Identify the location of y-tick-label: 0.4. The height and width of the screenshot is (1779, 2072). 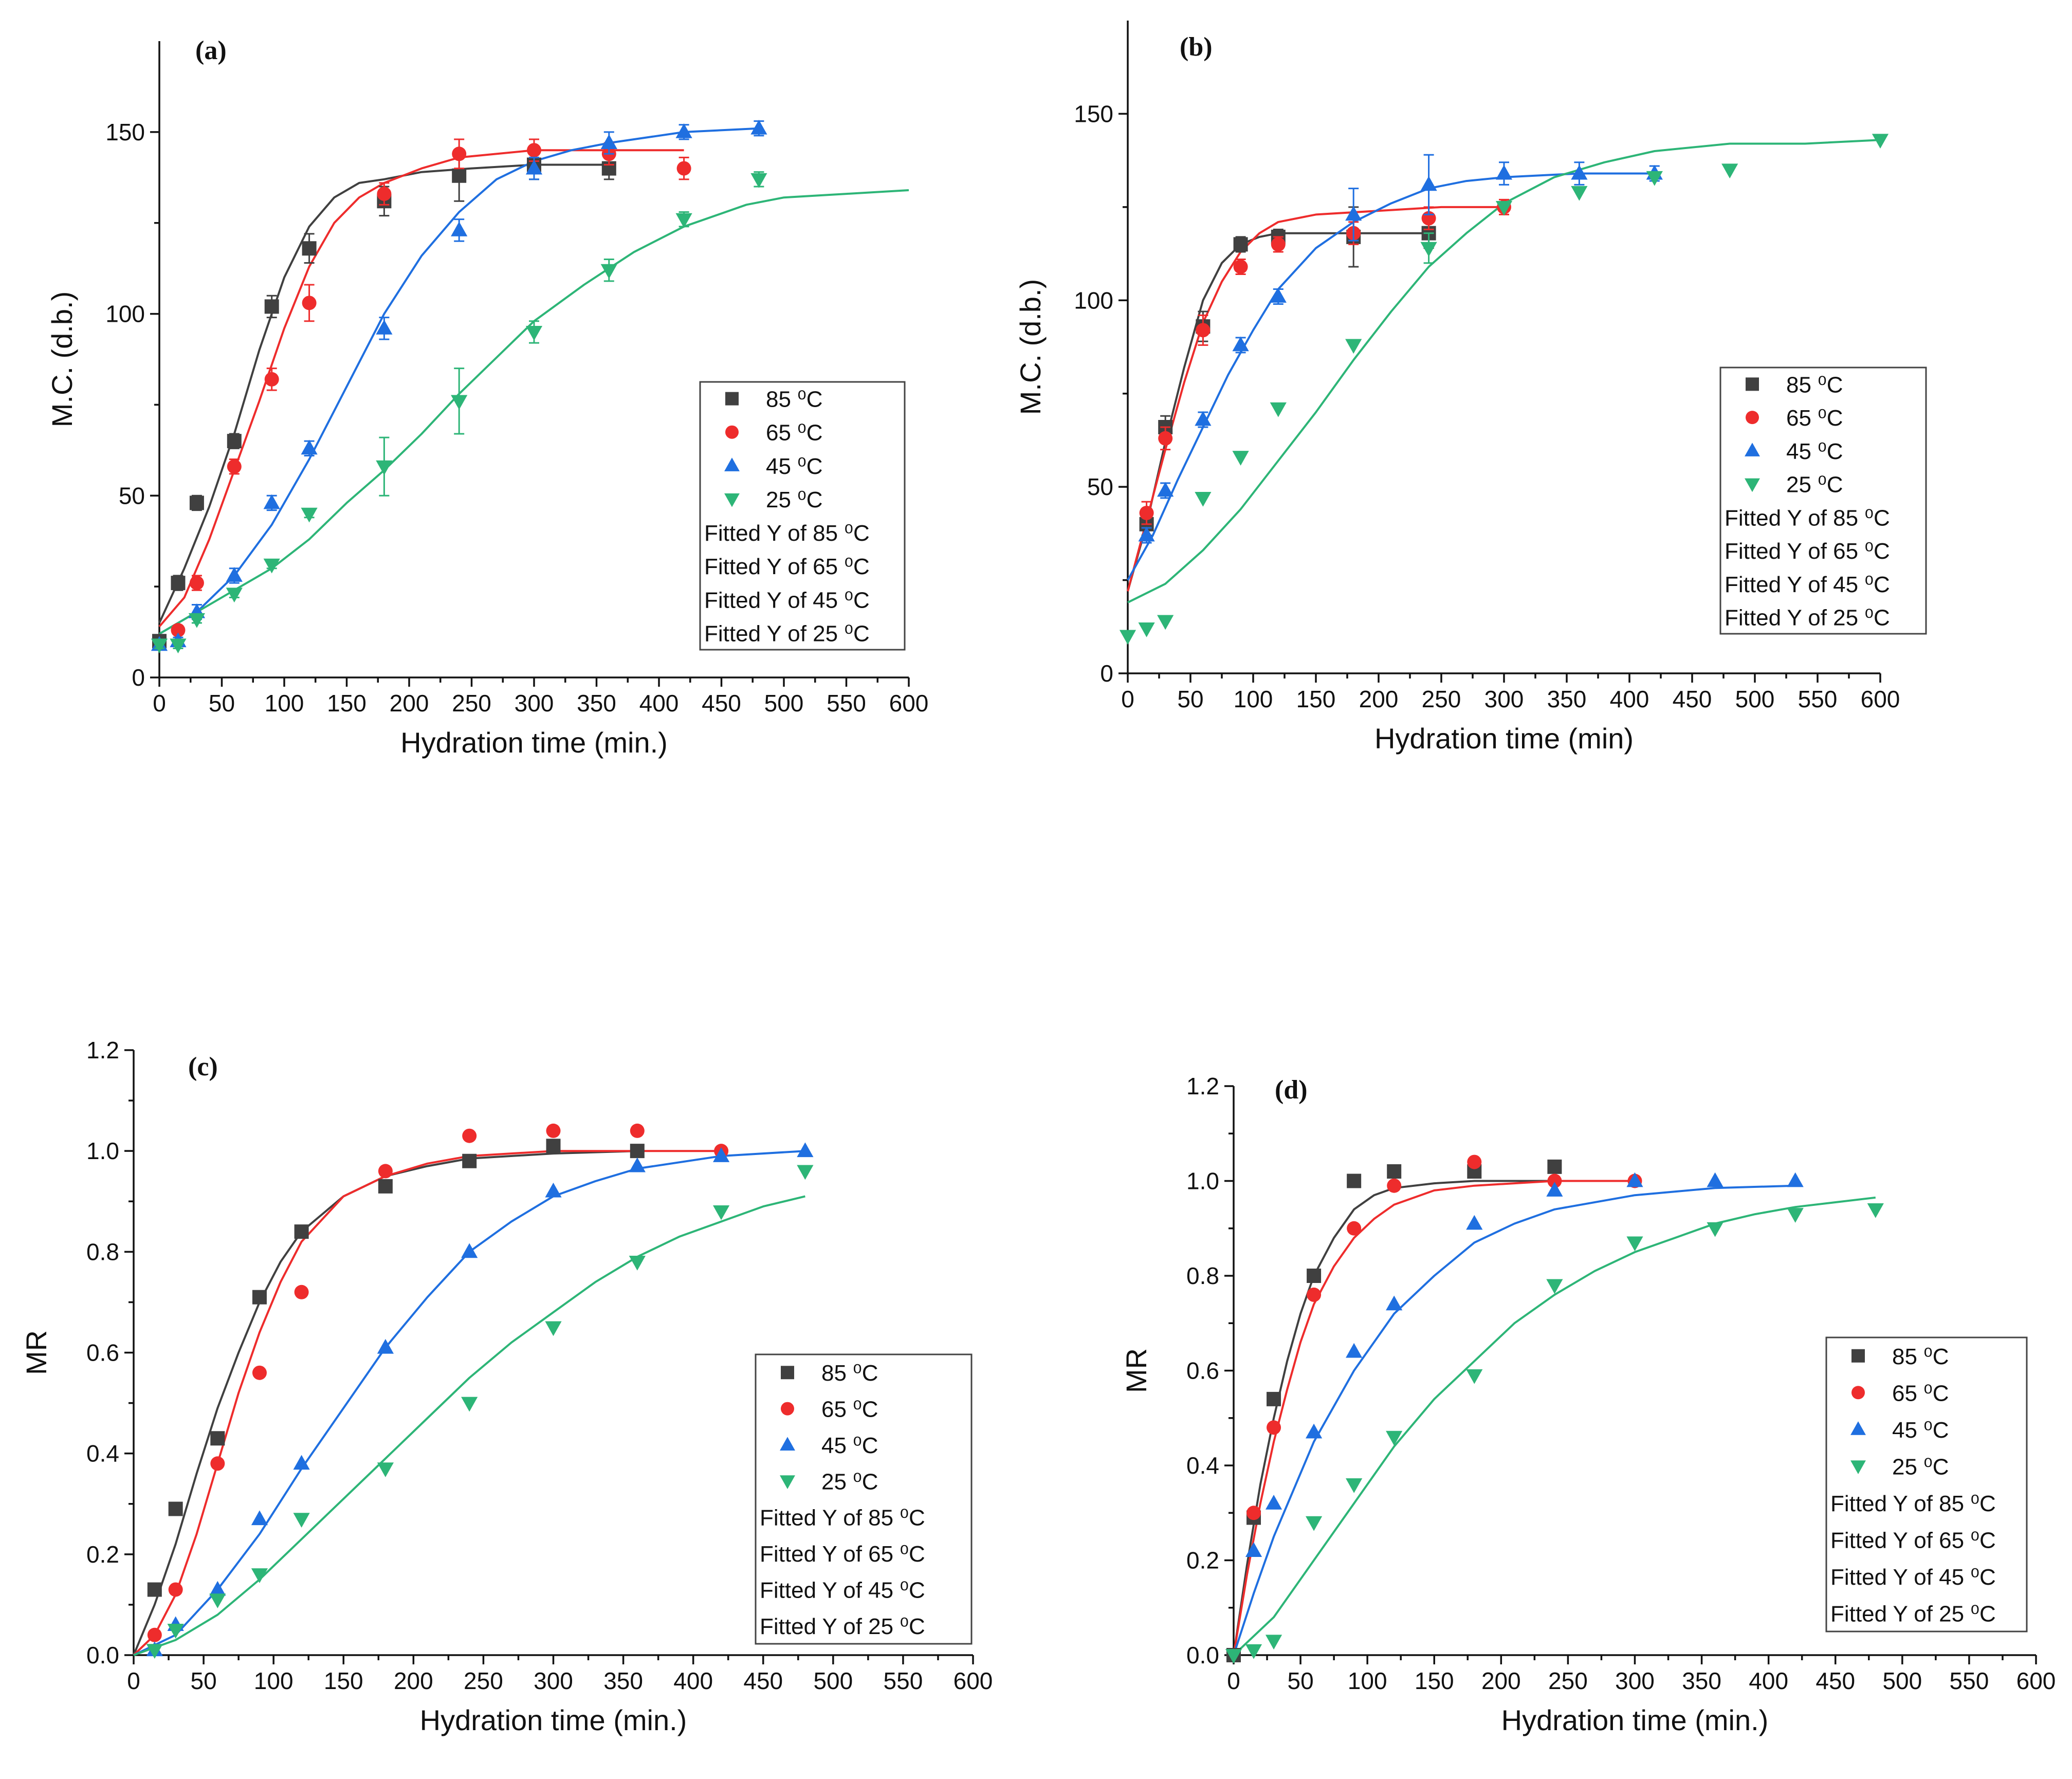
(1202, 1465).